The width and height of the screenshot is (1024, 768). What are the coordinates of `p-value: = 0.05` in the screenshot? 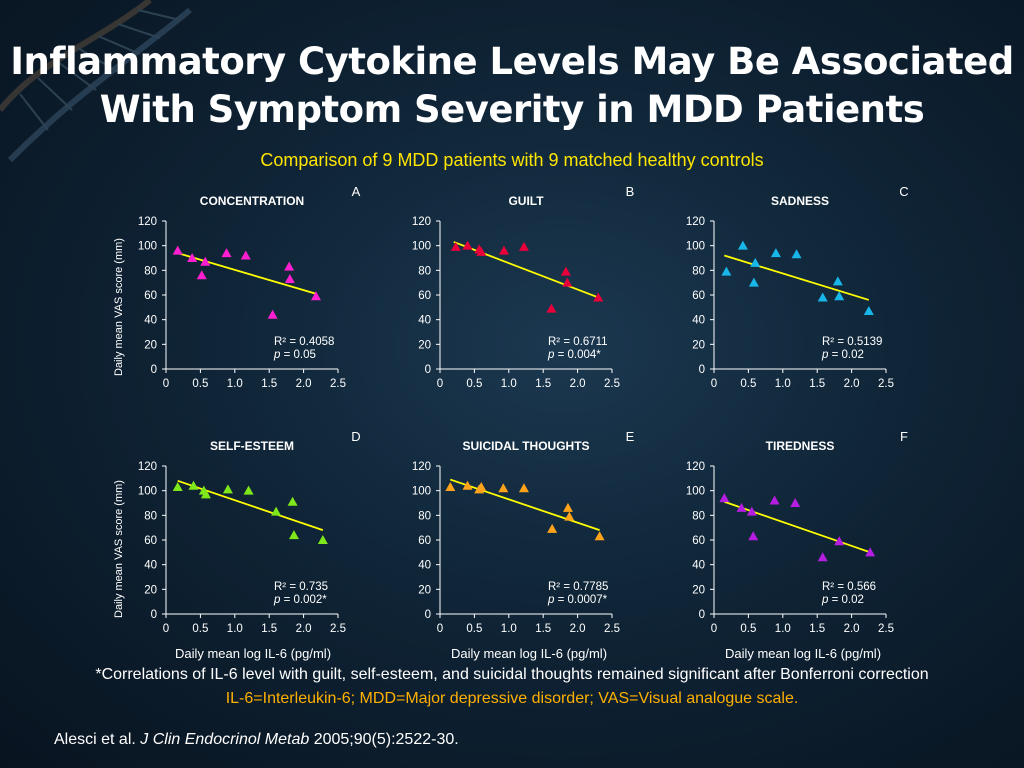 It's located at (298, 355).